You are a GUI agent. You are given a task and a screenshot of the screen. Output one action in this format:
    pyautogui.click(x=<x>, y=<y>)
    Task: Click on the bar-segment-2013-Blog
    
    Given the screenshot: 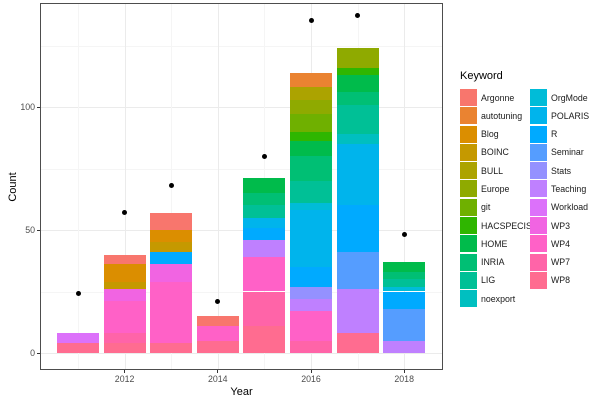 What is the action you would take?
    pyautogui.click(x=171, y=236)
    